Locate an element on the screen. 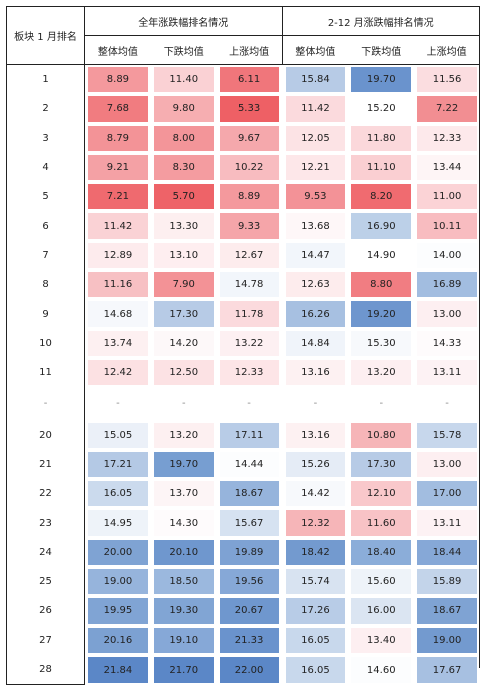  table-row: 4 9.21 8.30 10.22 12.21 11.10 13.44 is located at coordinates (243, 167).